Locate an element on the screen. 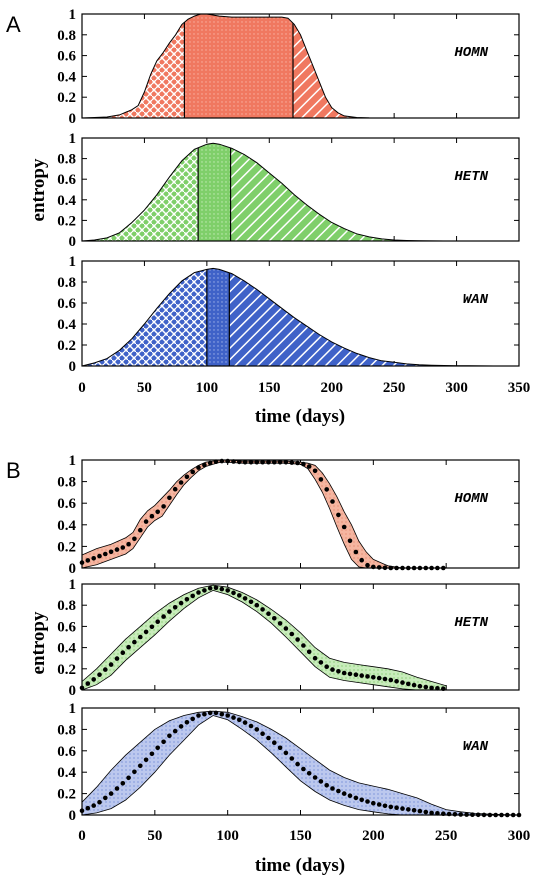 This screenshot has width=538, height=878. xtick-label-b: 150 is located at coordinates (300, 836).